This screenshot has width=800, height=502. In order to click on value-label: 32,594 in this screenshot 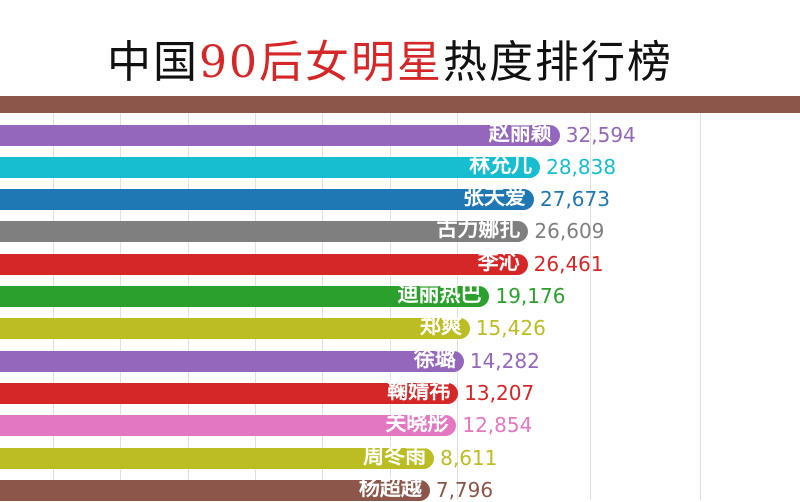, I will do `click(600, 134)`.